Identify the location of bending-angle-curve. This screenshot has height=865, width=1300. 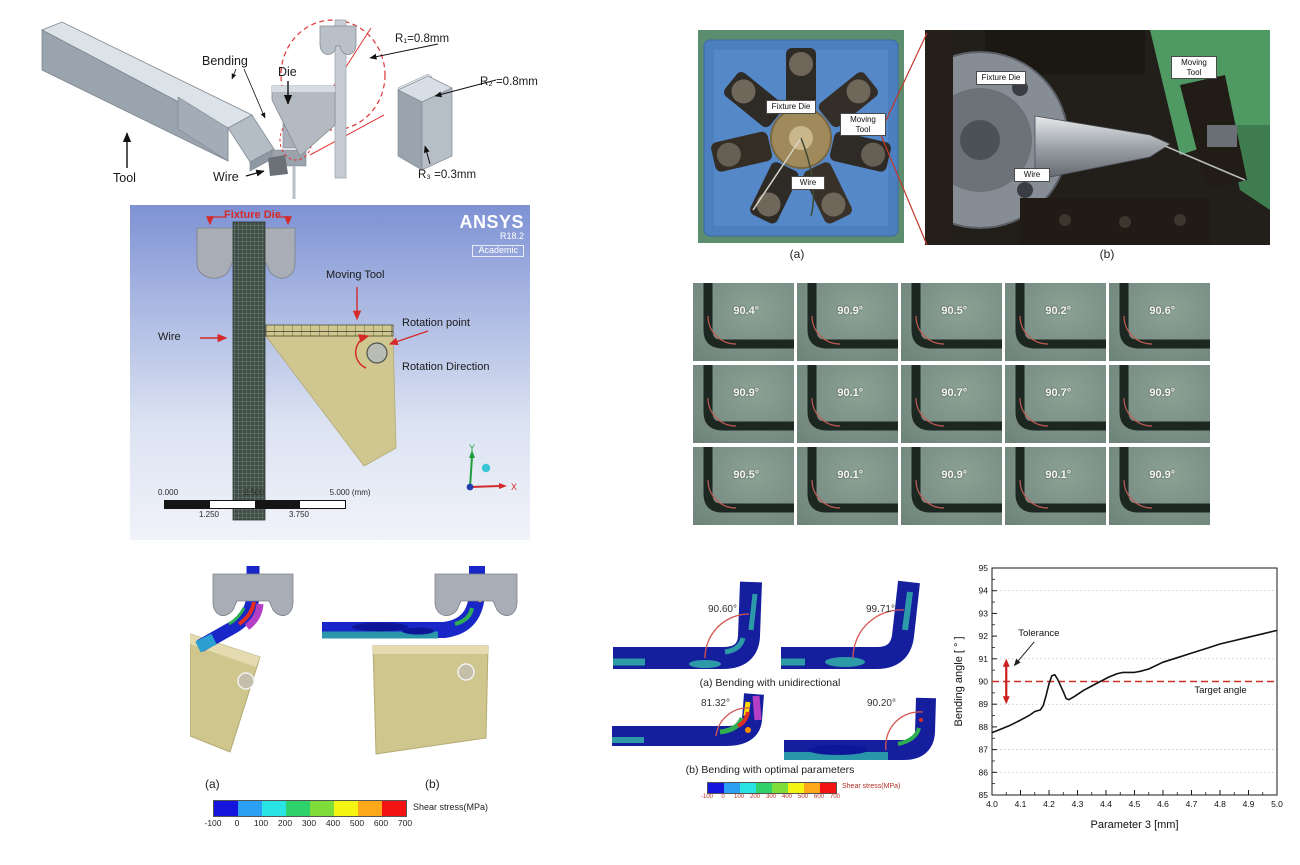
(1134, 681).